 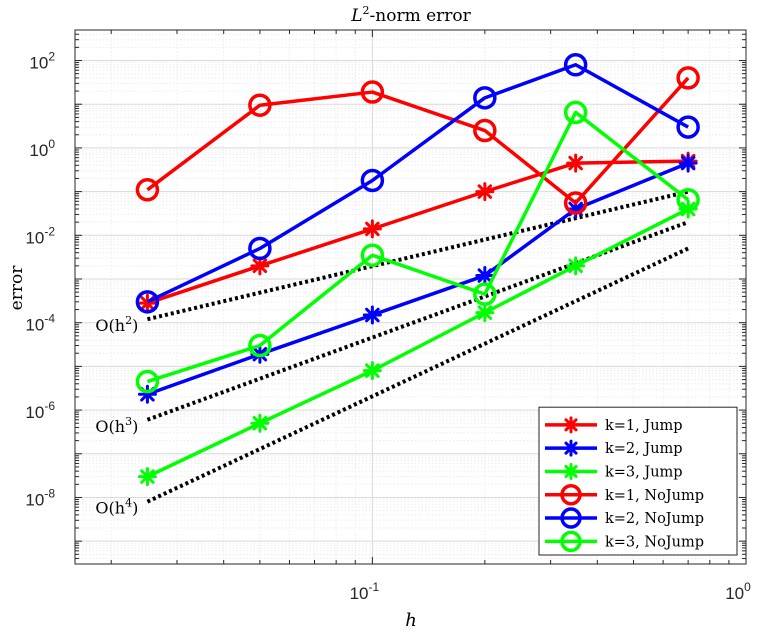 I want to click on y-tick-label: 10⁻⁶, so click(x=40, y=410).